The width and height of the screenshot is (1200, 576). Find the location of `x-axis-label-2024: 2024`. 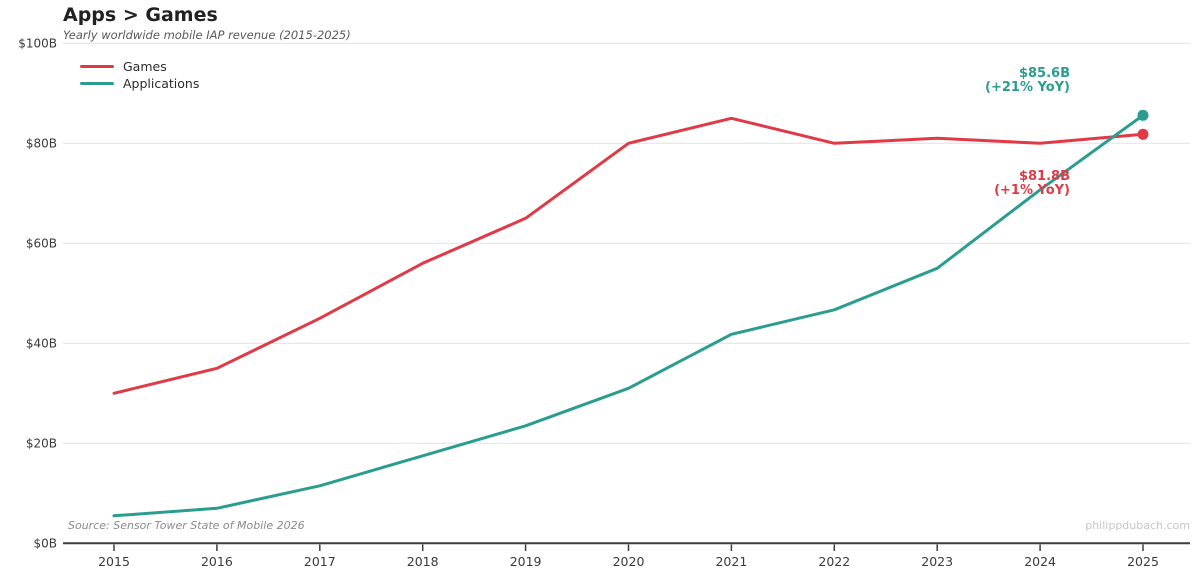

x-axis-label-2024: 2024 is located at coordinates (1040, 561).